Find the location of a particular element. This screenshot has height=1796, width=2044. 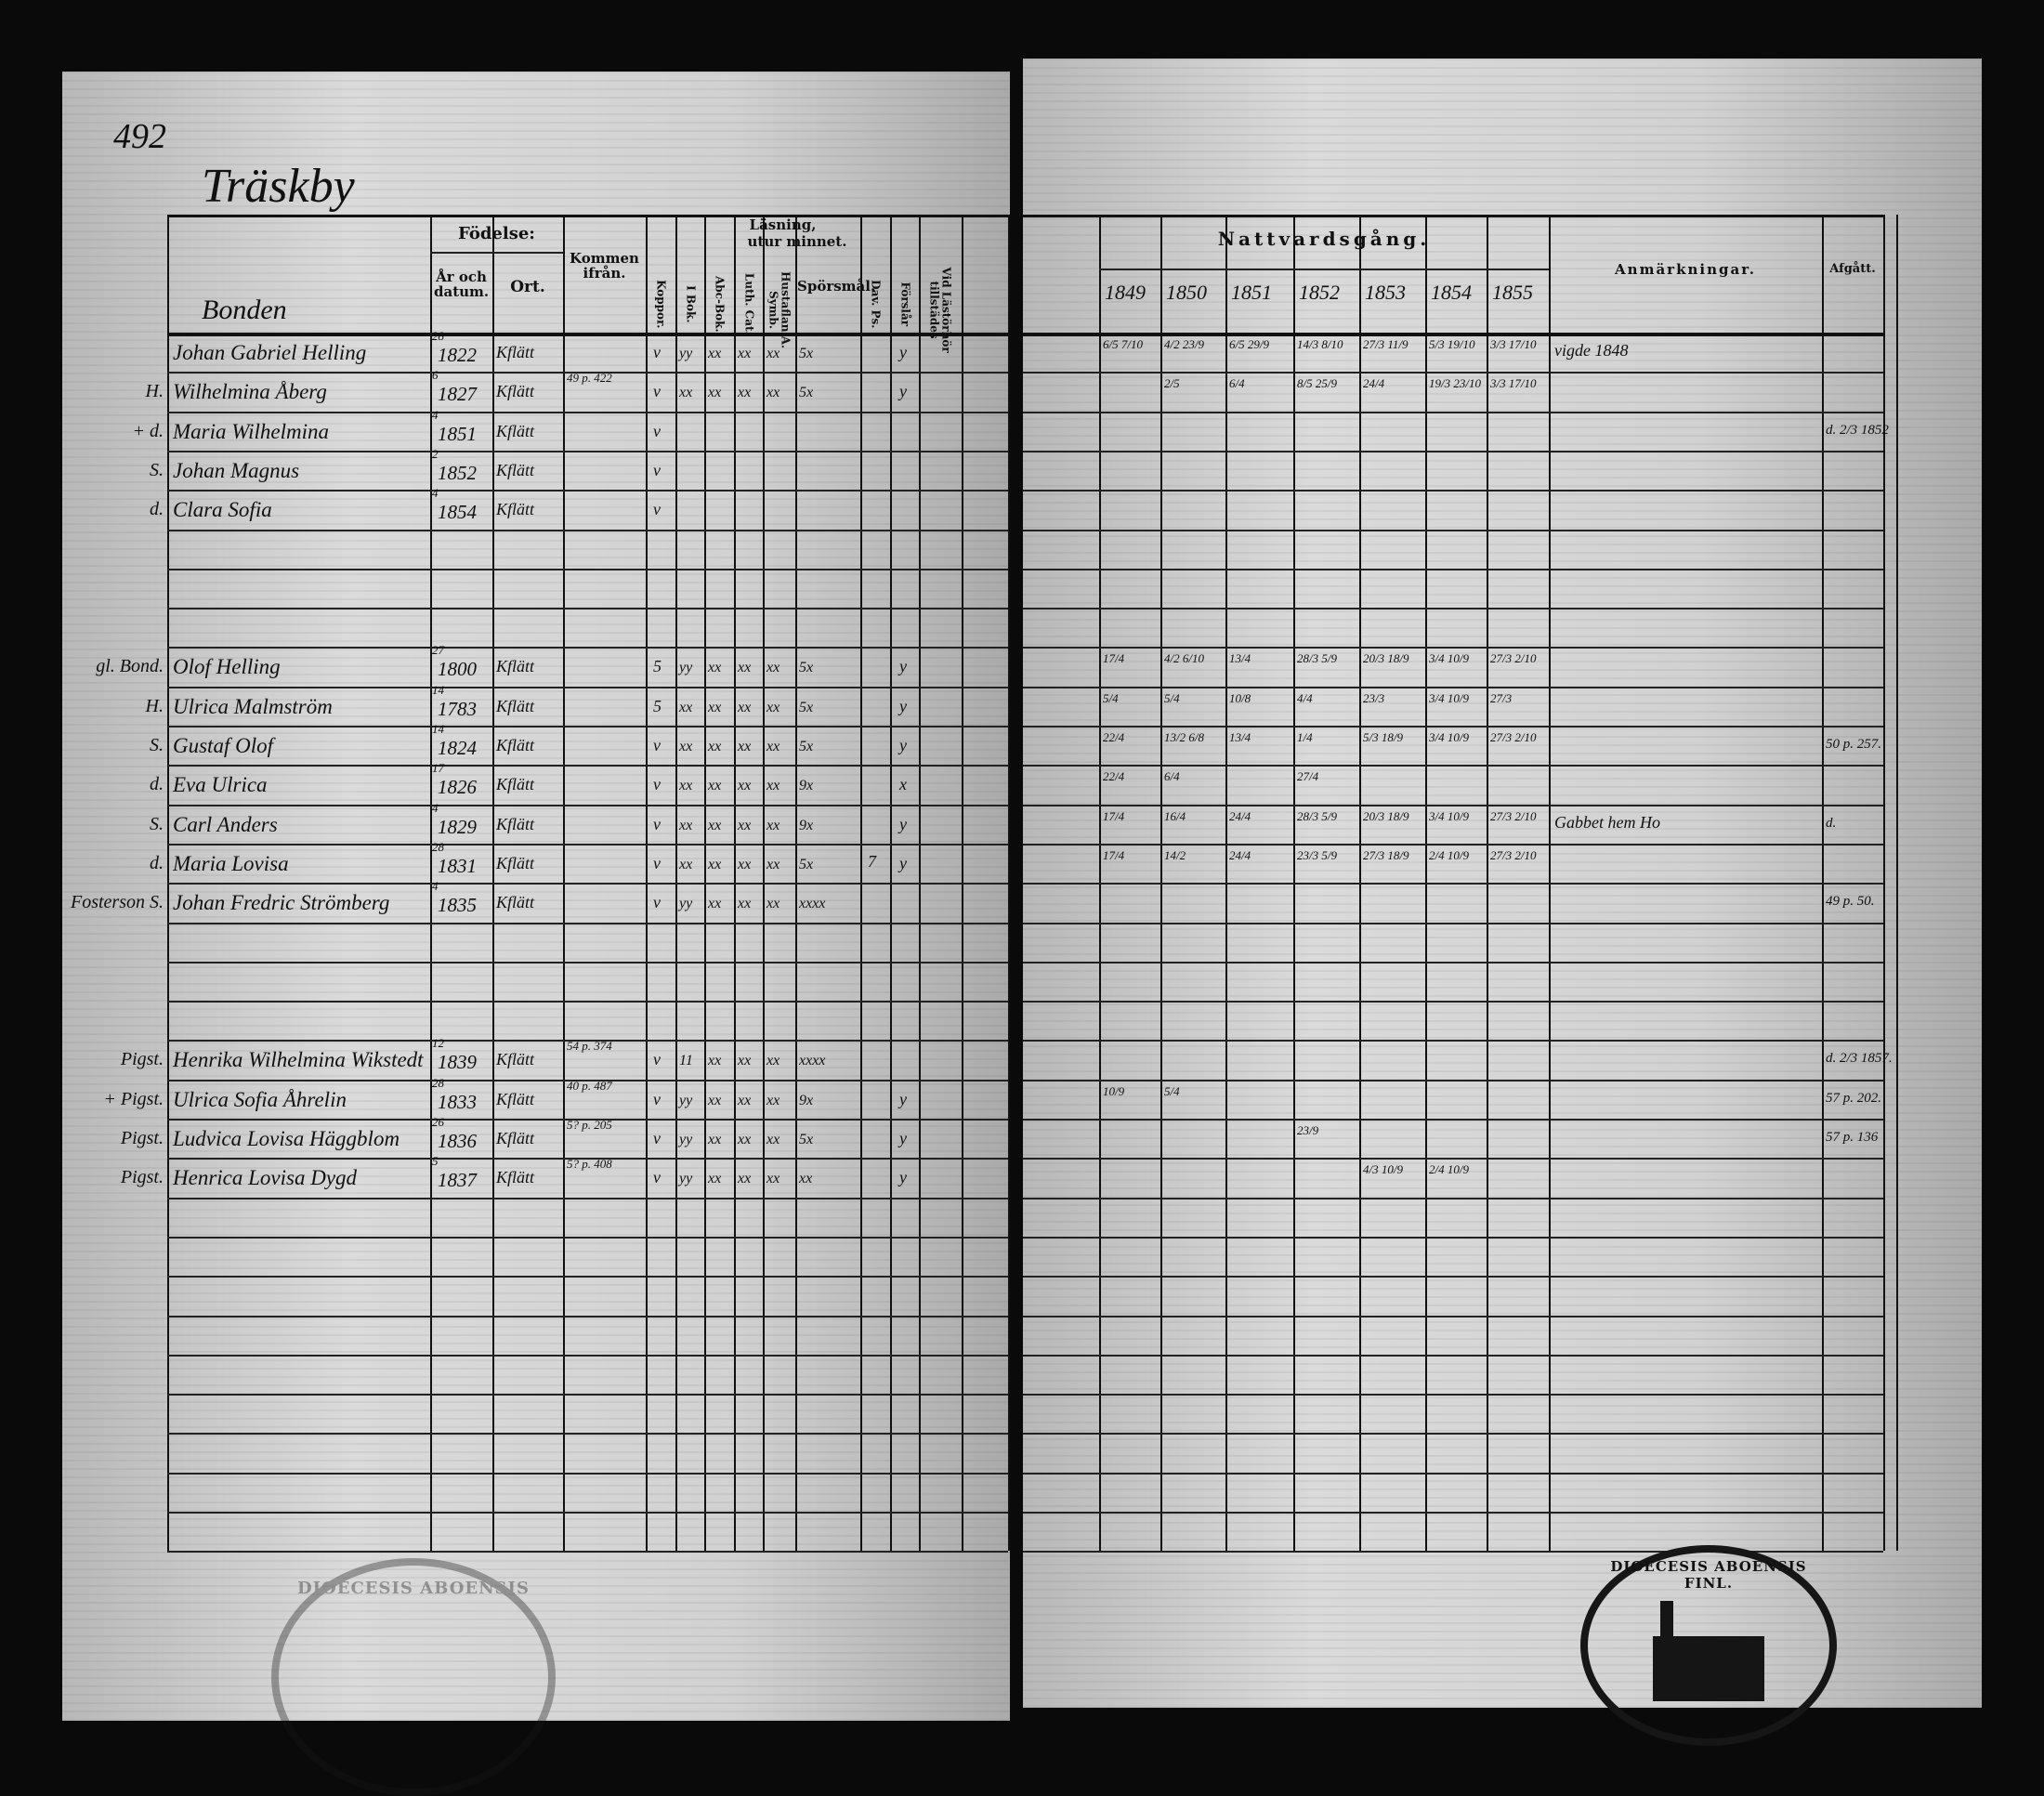

person-name: Gustaf Olof is located at coordinates (223, 745).